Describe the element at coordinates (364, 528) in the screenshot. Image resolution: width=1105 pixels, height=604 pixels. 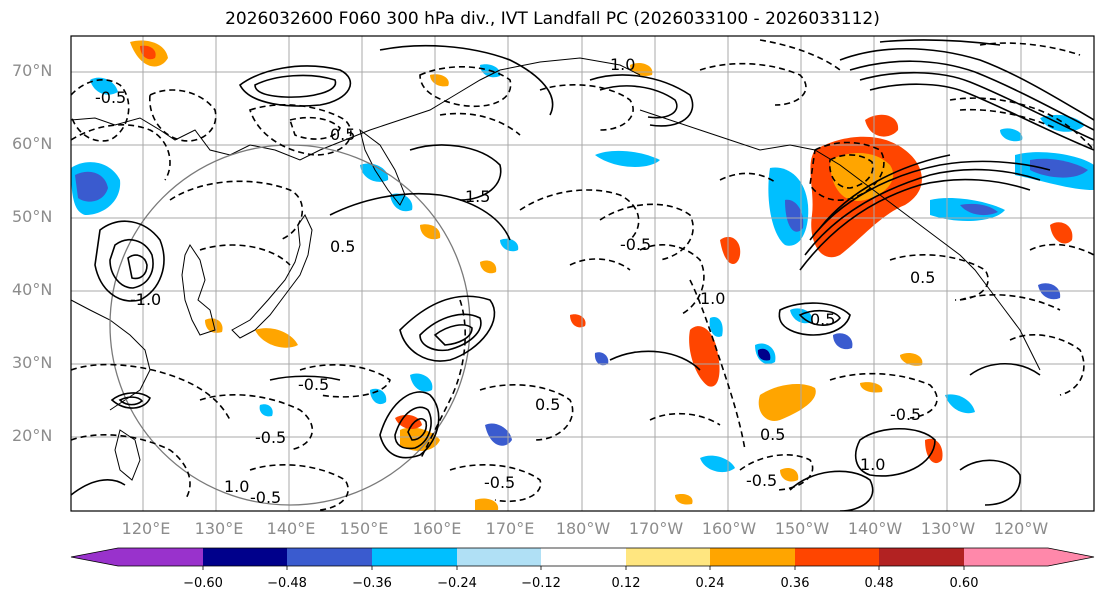
I see `lon-label: 150°E` at that location.